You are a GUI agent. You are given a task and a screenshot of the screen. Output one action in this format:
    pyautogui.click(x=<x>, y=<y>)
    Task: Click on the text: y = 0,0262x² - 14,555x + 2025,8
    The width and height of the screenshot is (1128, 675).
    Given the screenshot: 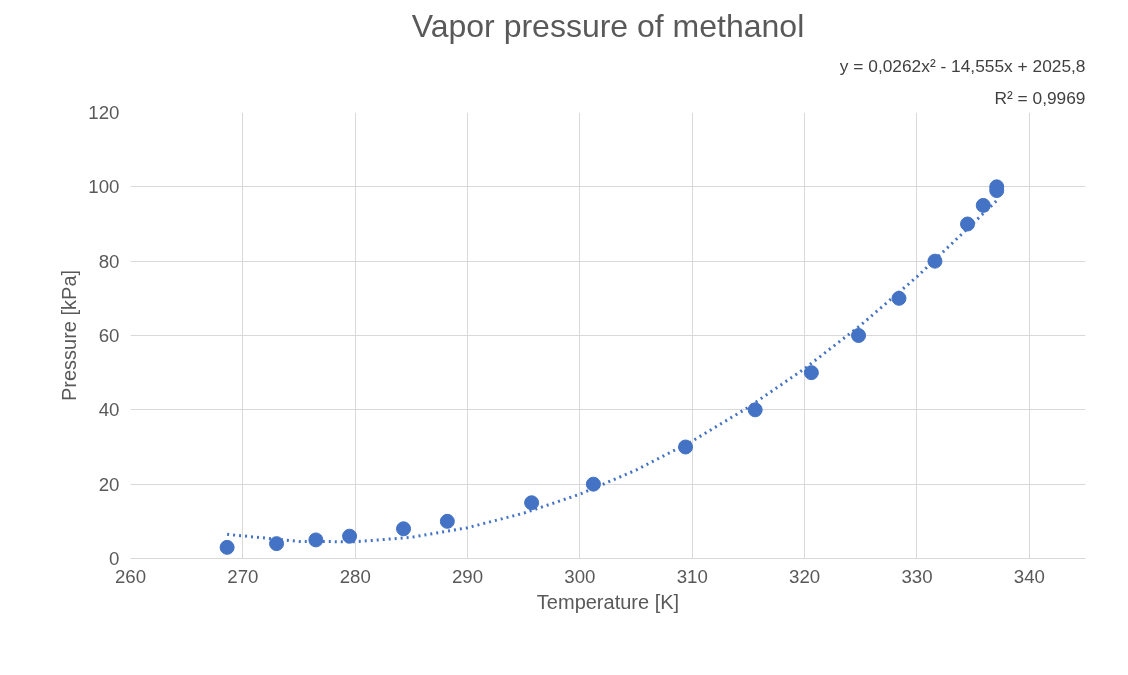 What is the action you would take?
    pyautogui.click(x=962, y=65)
    